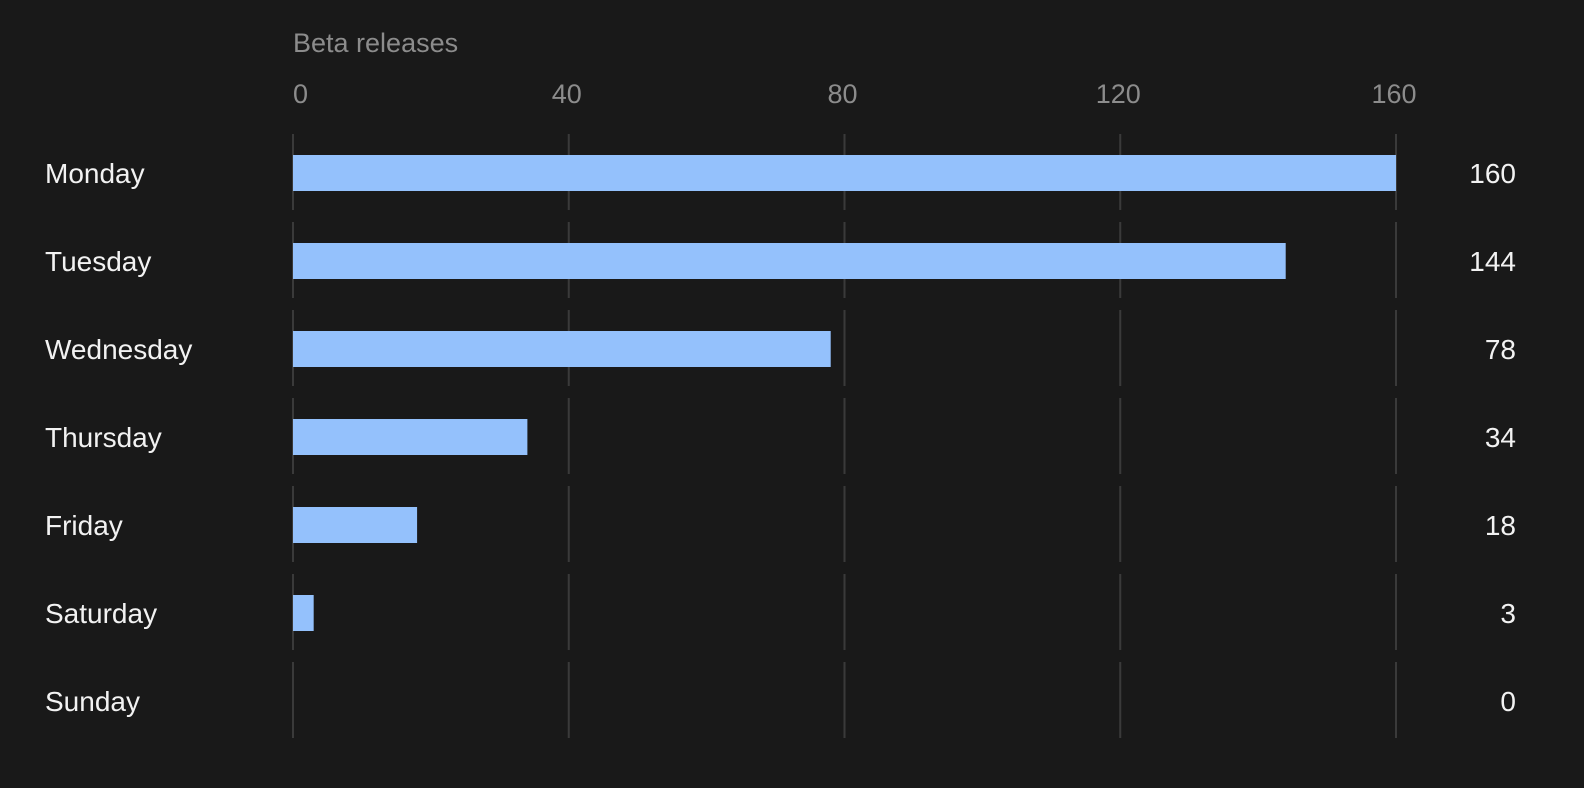  What do you see at coordinates (303, 613) in the screenshot?
I see `bar-saturday` at bounding box center [303, 613].